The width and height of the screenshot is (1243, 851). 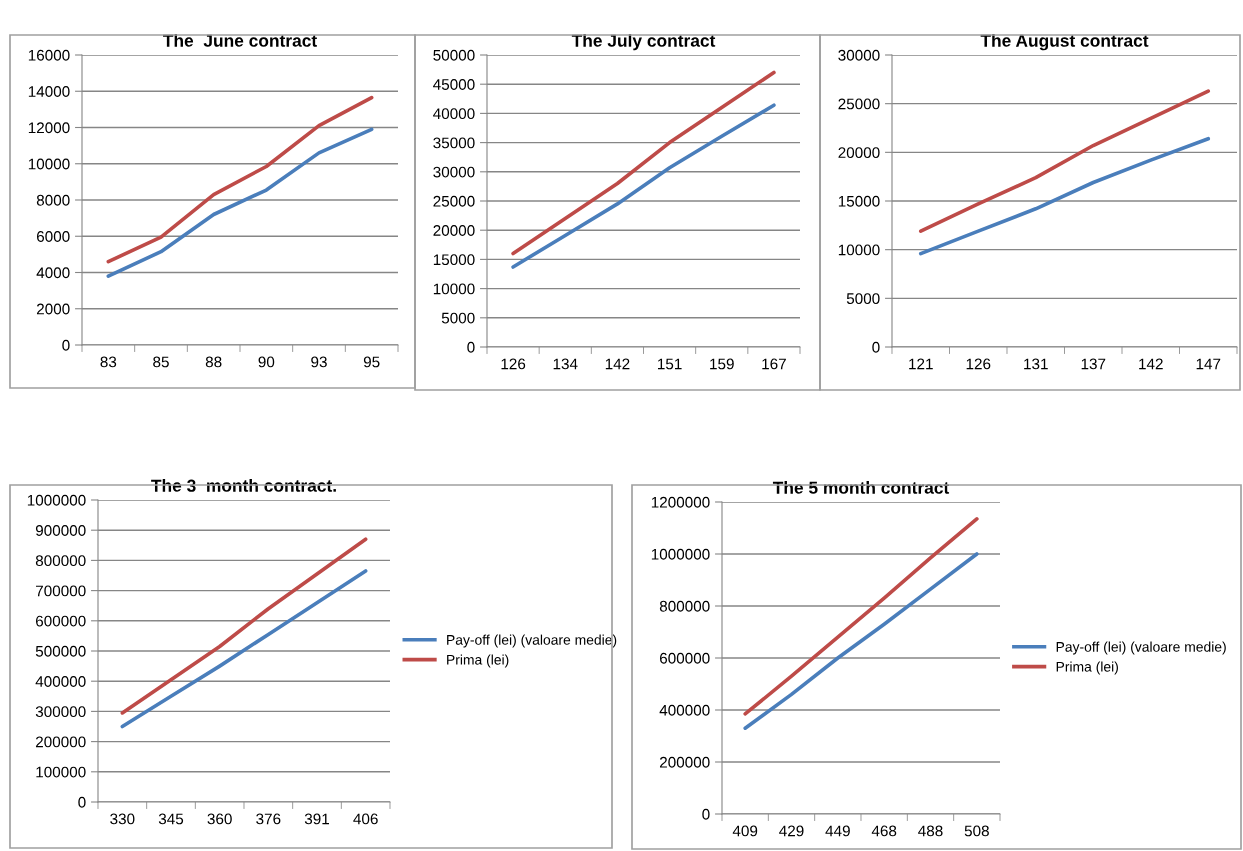 What do you see at coordinates (1064, 42) in the screenshot?
I see `chart-title: The August contract` at bounding box center [1064, 42].